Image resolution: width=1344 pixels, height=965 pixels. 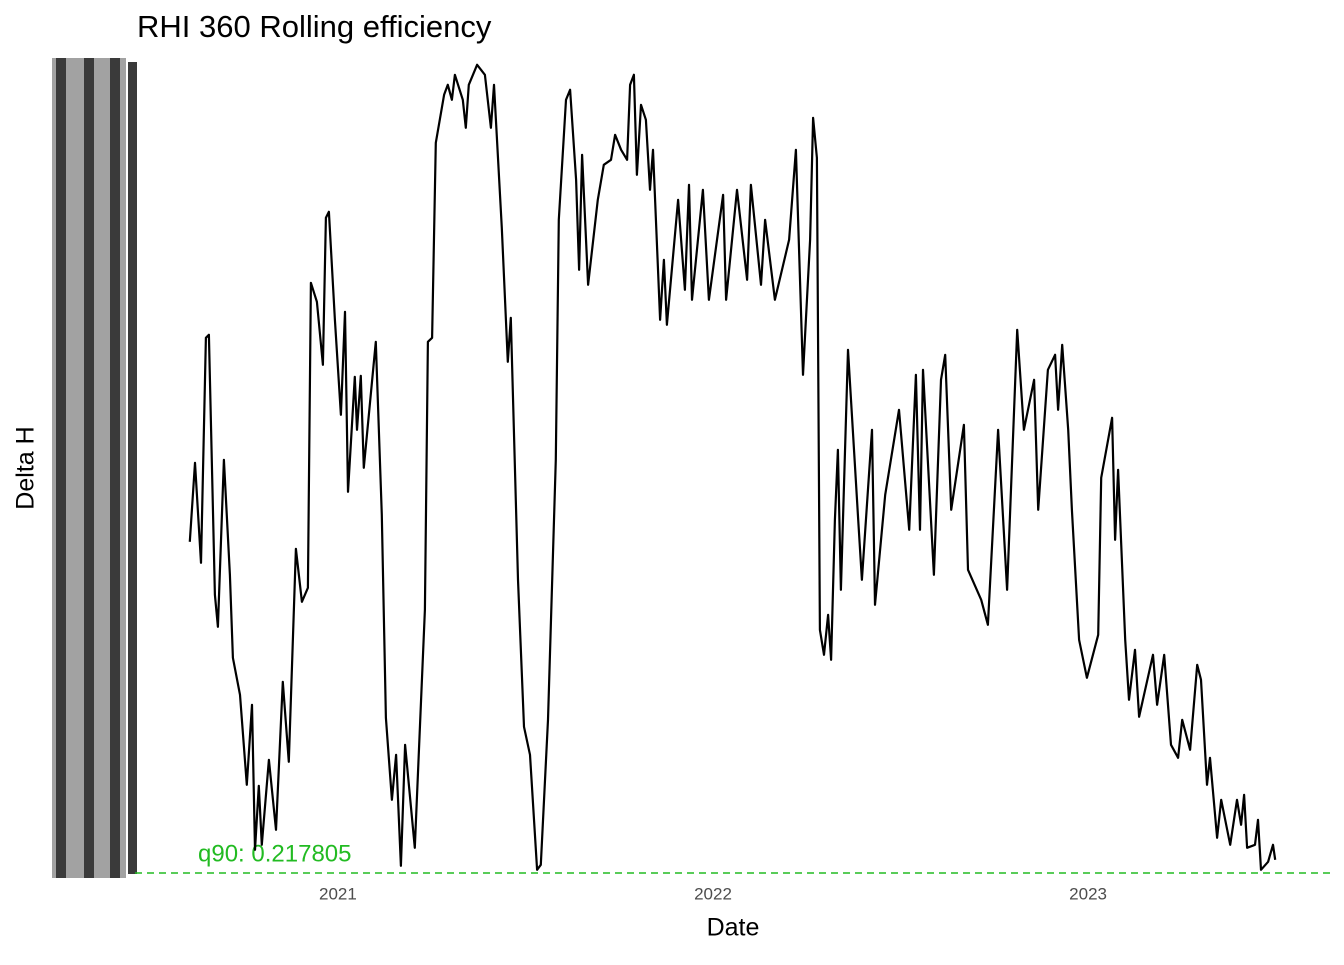 I want to click on x-tick-label: 2022, so click(x=713, y=893).